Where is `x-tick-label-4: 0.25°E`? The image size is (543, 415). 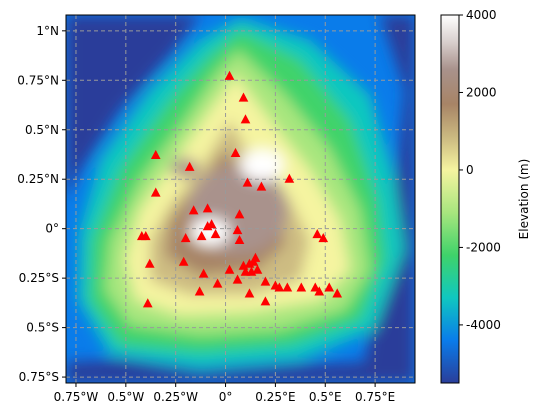
x-tick-label-4: 0.25°E is located at coordinates (275, 397).